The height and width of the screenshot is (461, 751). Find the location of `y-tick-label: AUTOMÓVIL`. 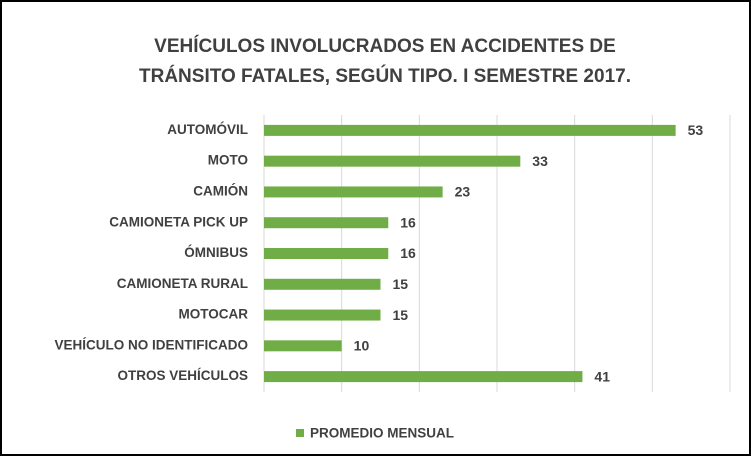

y-tick-label: AUTOMÓVIL is located at coordinates (207, 129).